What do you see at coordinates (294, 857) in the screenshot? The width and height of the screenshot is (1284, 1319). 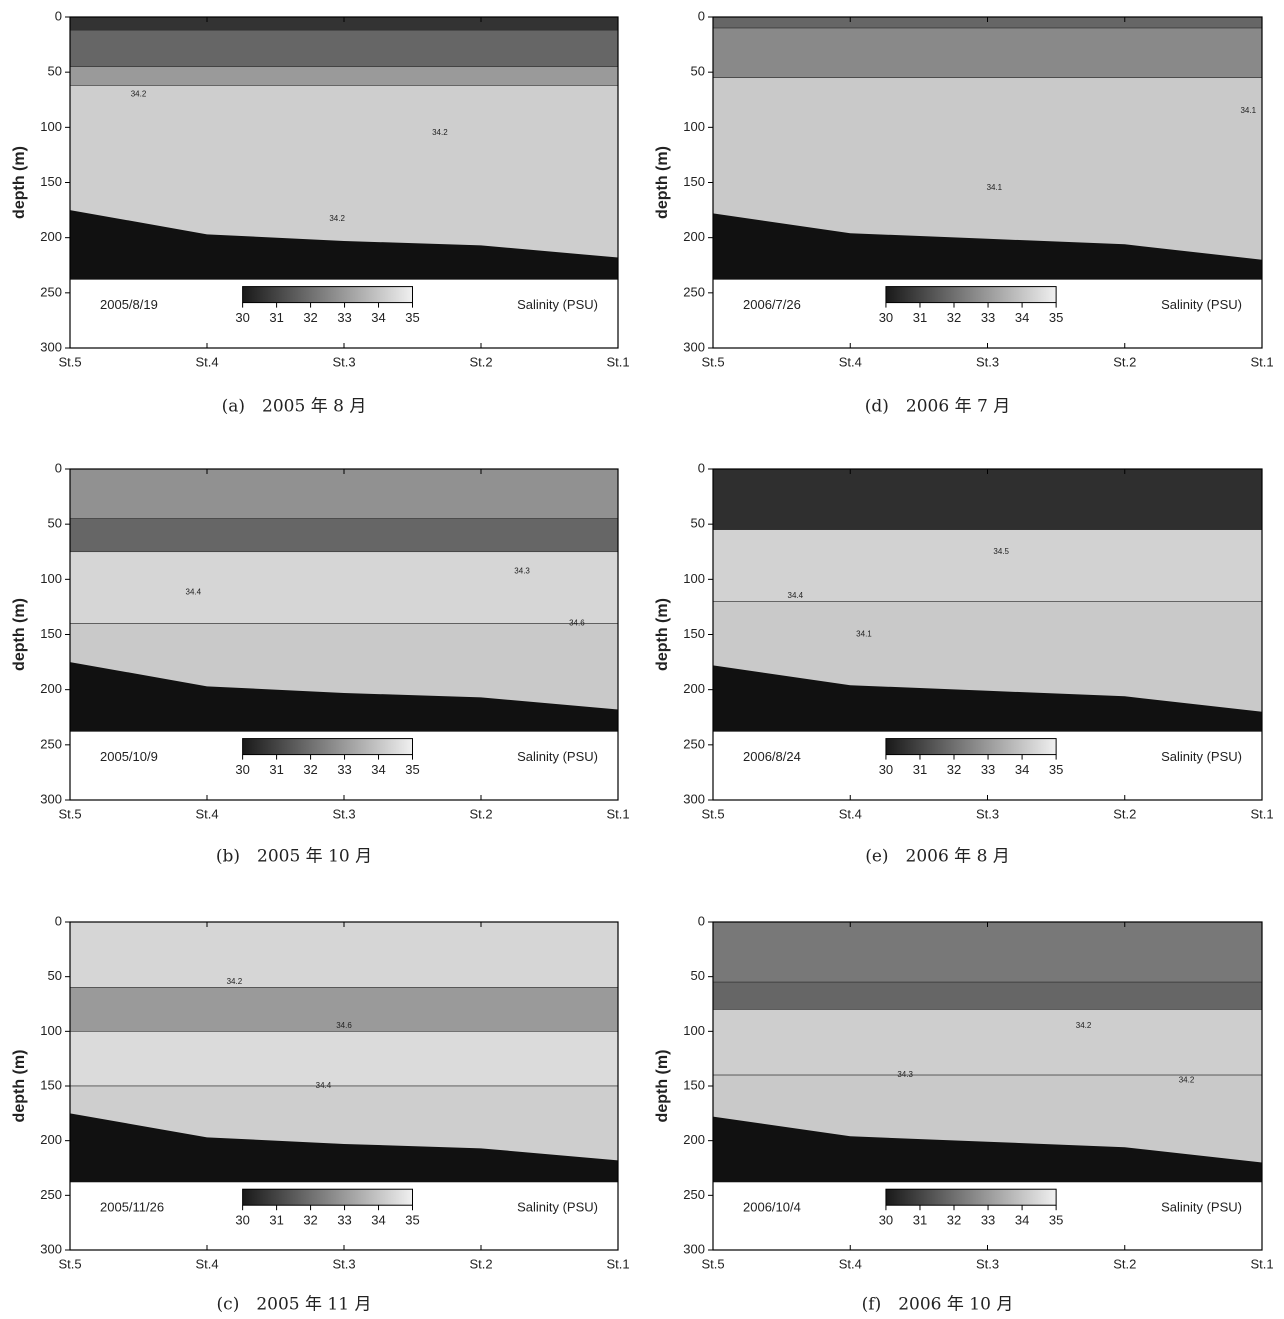 I see `panel-caption: (b) 2005 年 10 月` at bounding box center [294, 857].